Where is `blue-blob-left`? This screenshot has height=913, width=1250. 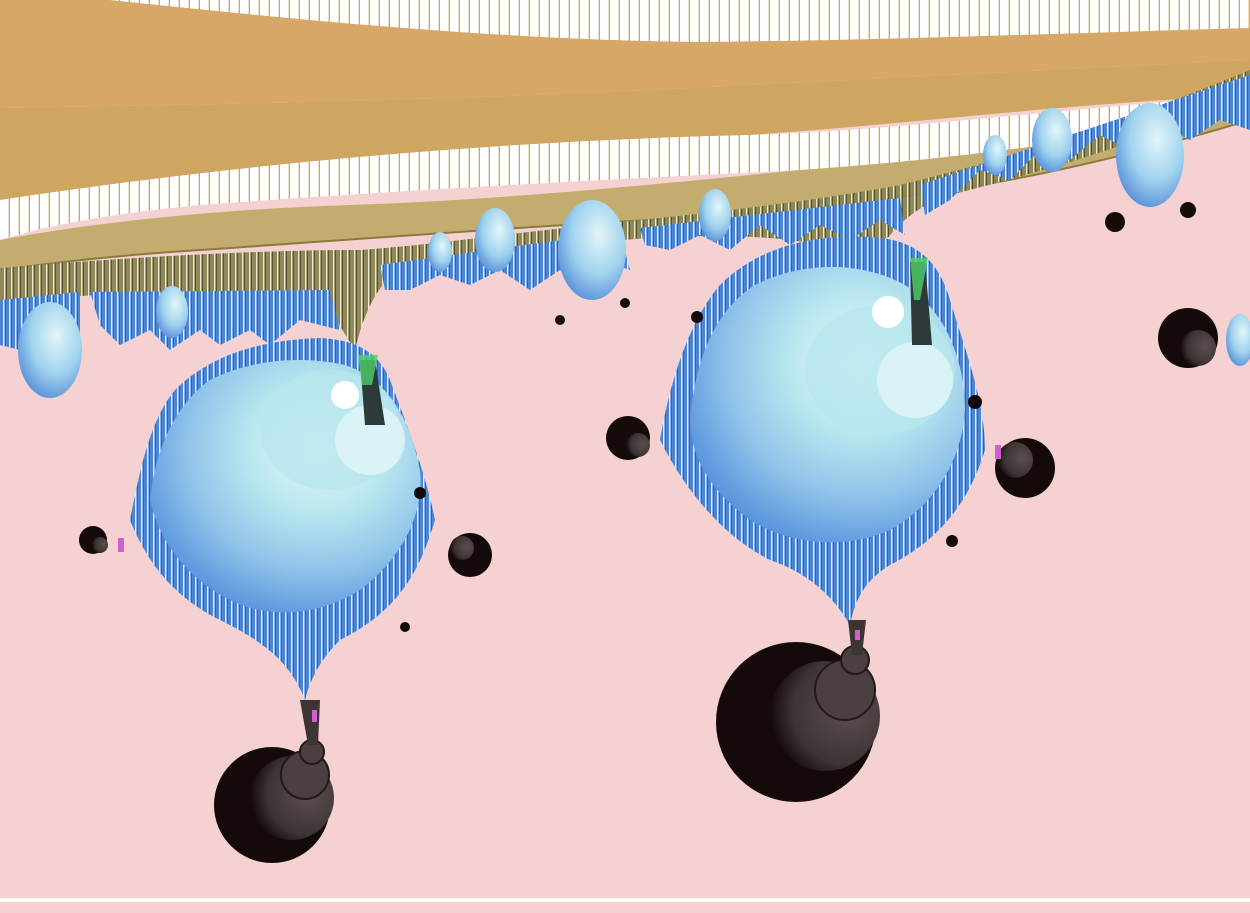
blue-blob-left is located at coordinates (282, 519).